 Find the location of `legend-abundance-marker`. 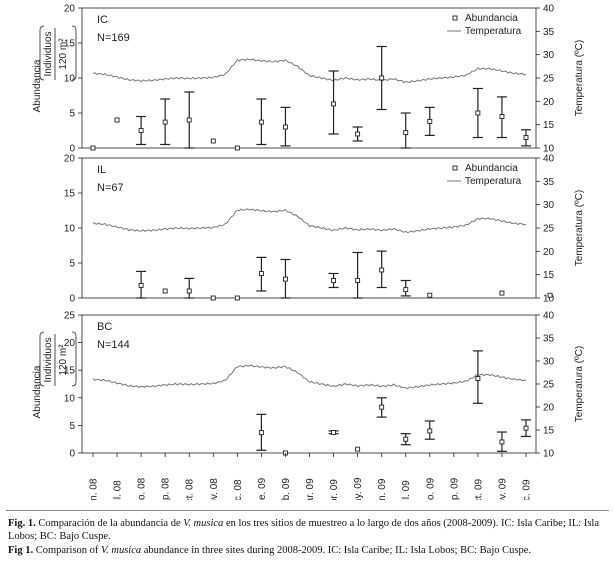

legend-abundance-marker is located at coordinates (455, 168).